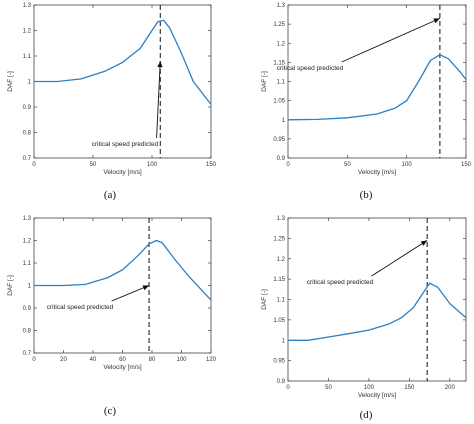  What do you see at coordinates (152, 360) in the screenshot?
I see `x-tick-label: 80` at bounding box center [152, 360].